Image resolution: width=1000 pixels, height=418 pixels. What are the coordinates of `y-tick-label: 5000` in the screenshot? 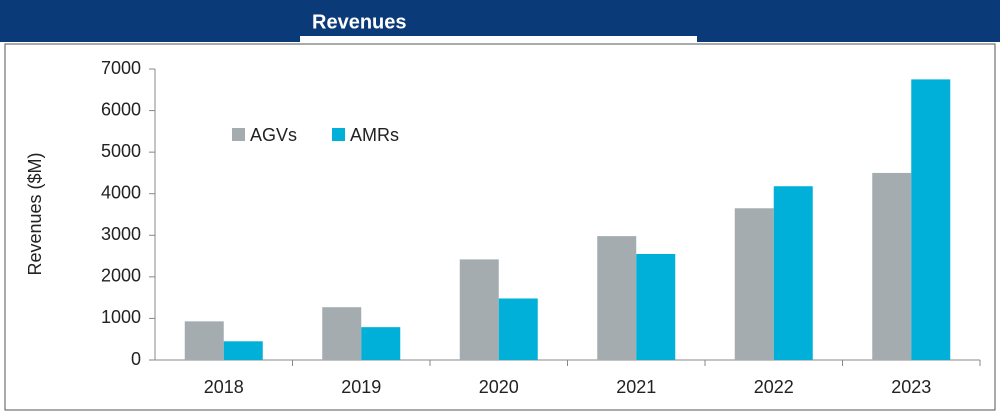 It's located at (121, 151).